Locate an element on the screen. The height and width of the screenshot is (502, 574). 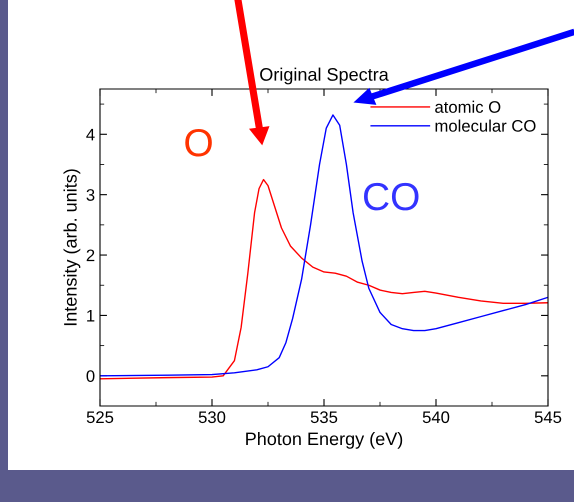
x-tick-label: 525 is located at coordinates (100, 417).